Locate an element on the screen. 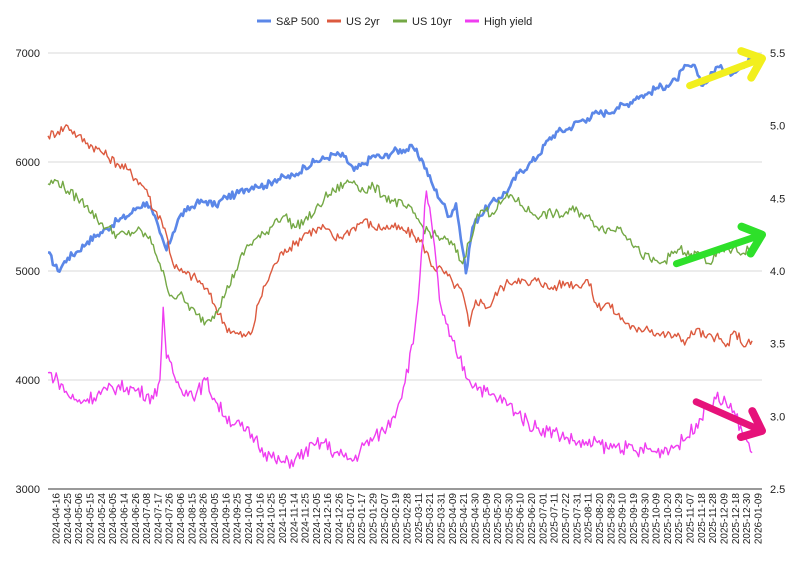 The height and width of the screenshot is (562, 800). left-tick-label: 7000 is located at coordinates (28, 54).